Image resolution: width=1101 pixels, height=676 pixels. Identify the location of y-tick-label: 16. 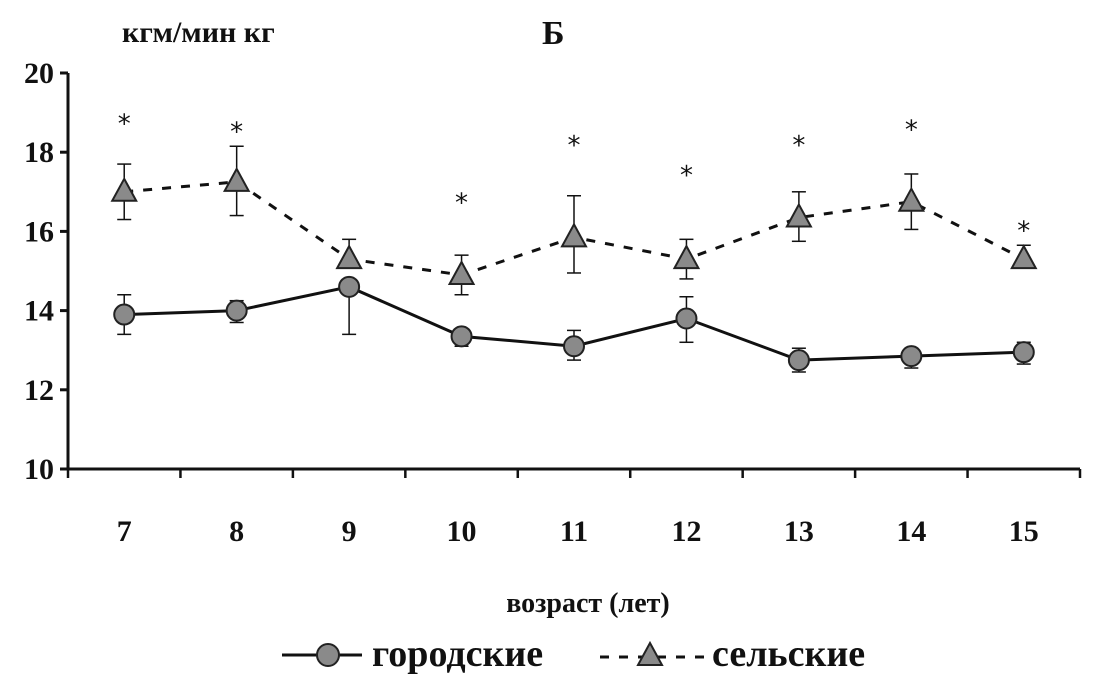
(39, 231).